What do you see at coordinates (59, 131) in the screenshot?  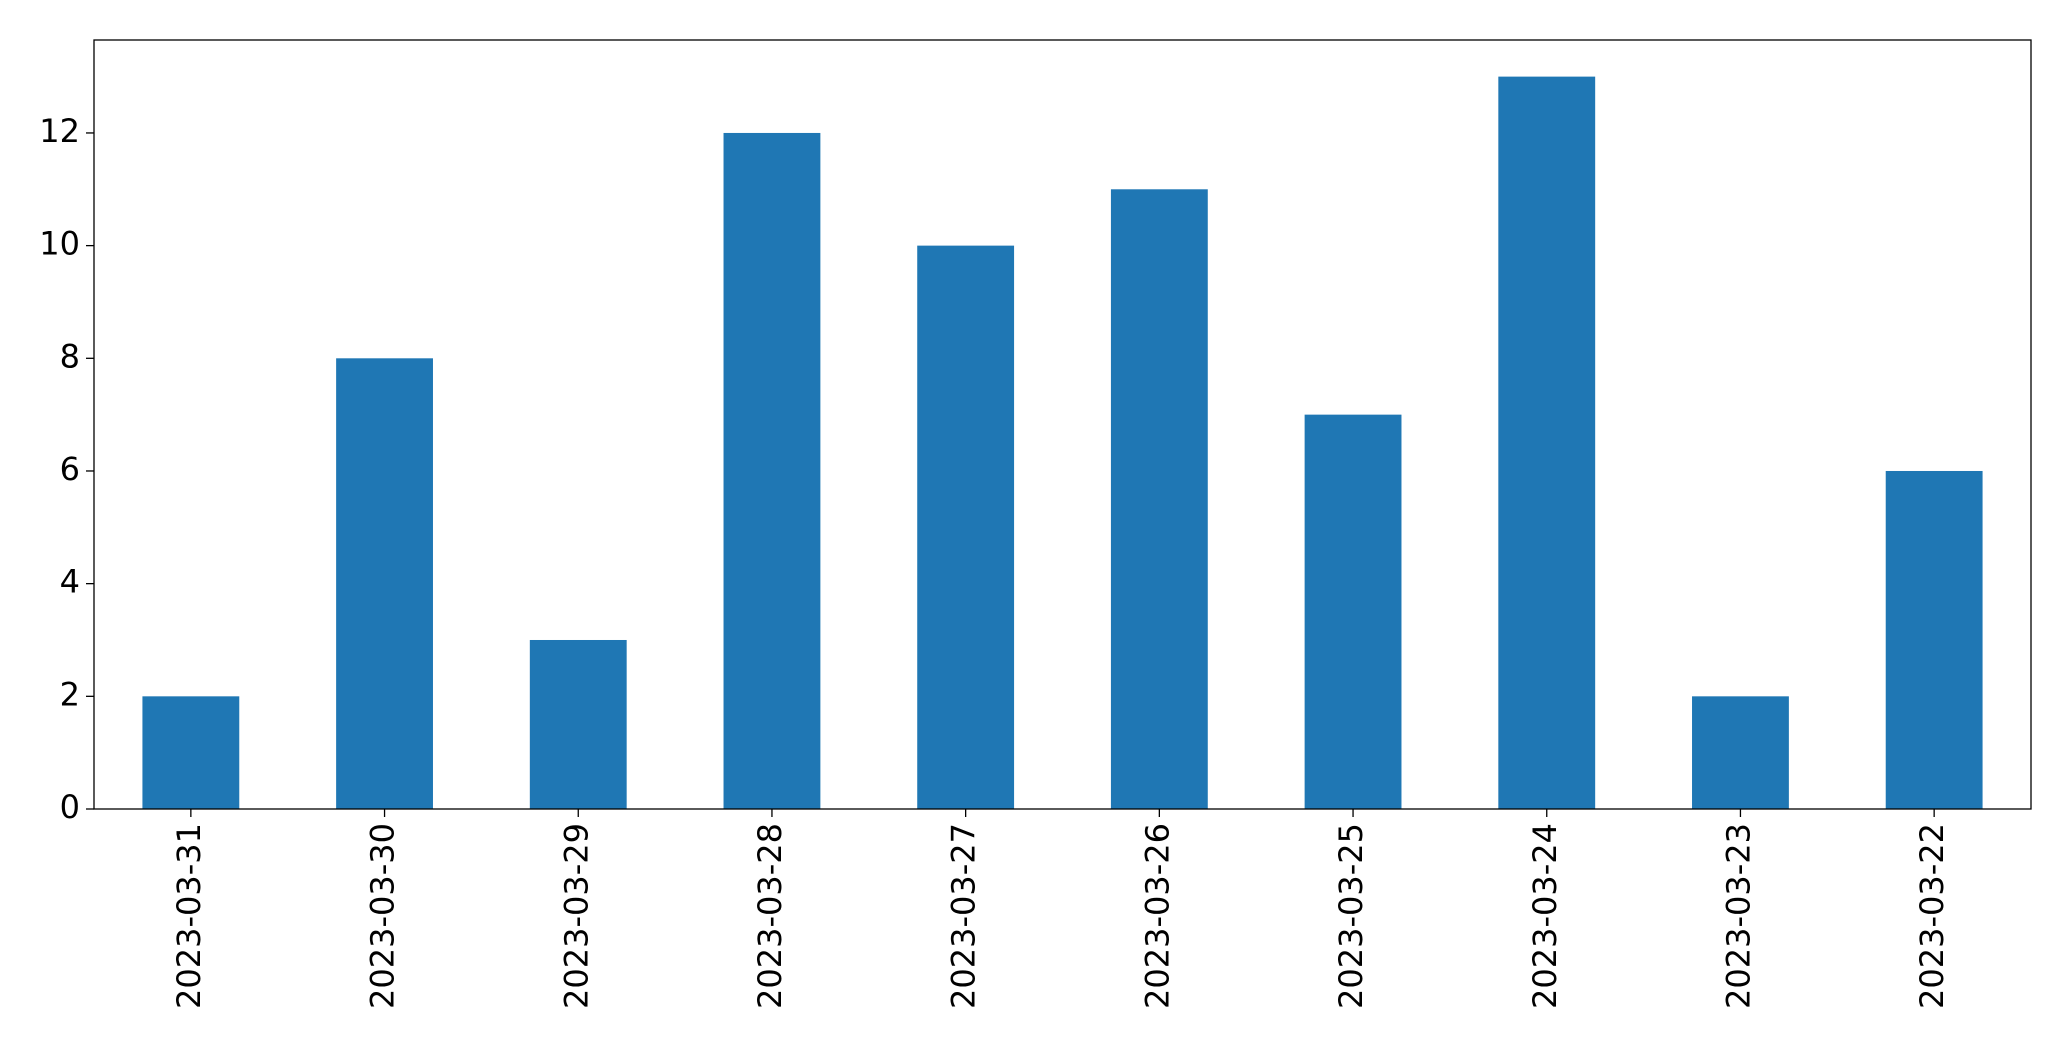 I see `y-tick-label: 12` at bounding box center [59, 131].